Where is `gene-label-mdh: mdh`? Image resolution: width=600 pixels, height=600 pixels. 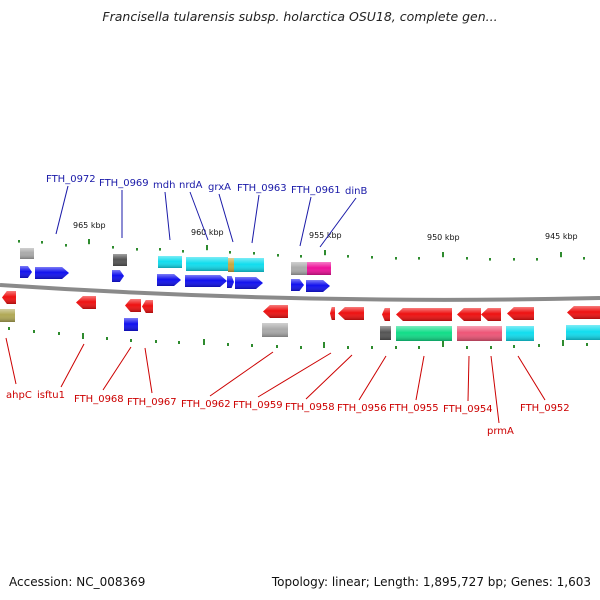 gene-label-mdh: mdh is located at coordinates (164, 185).